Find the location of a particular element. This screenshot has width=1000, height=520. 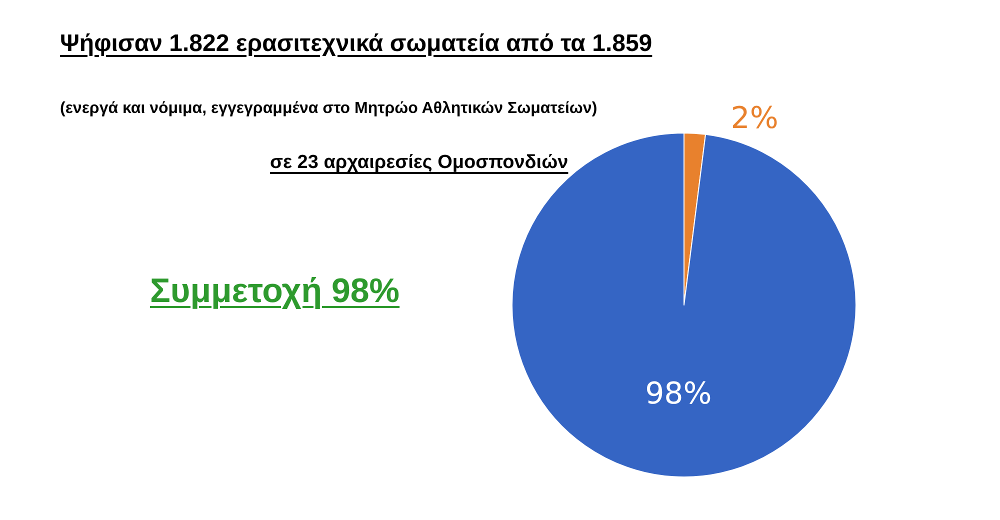

text: Συμμετοχή 98% is located at coordinates (275, 291).